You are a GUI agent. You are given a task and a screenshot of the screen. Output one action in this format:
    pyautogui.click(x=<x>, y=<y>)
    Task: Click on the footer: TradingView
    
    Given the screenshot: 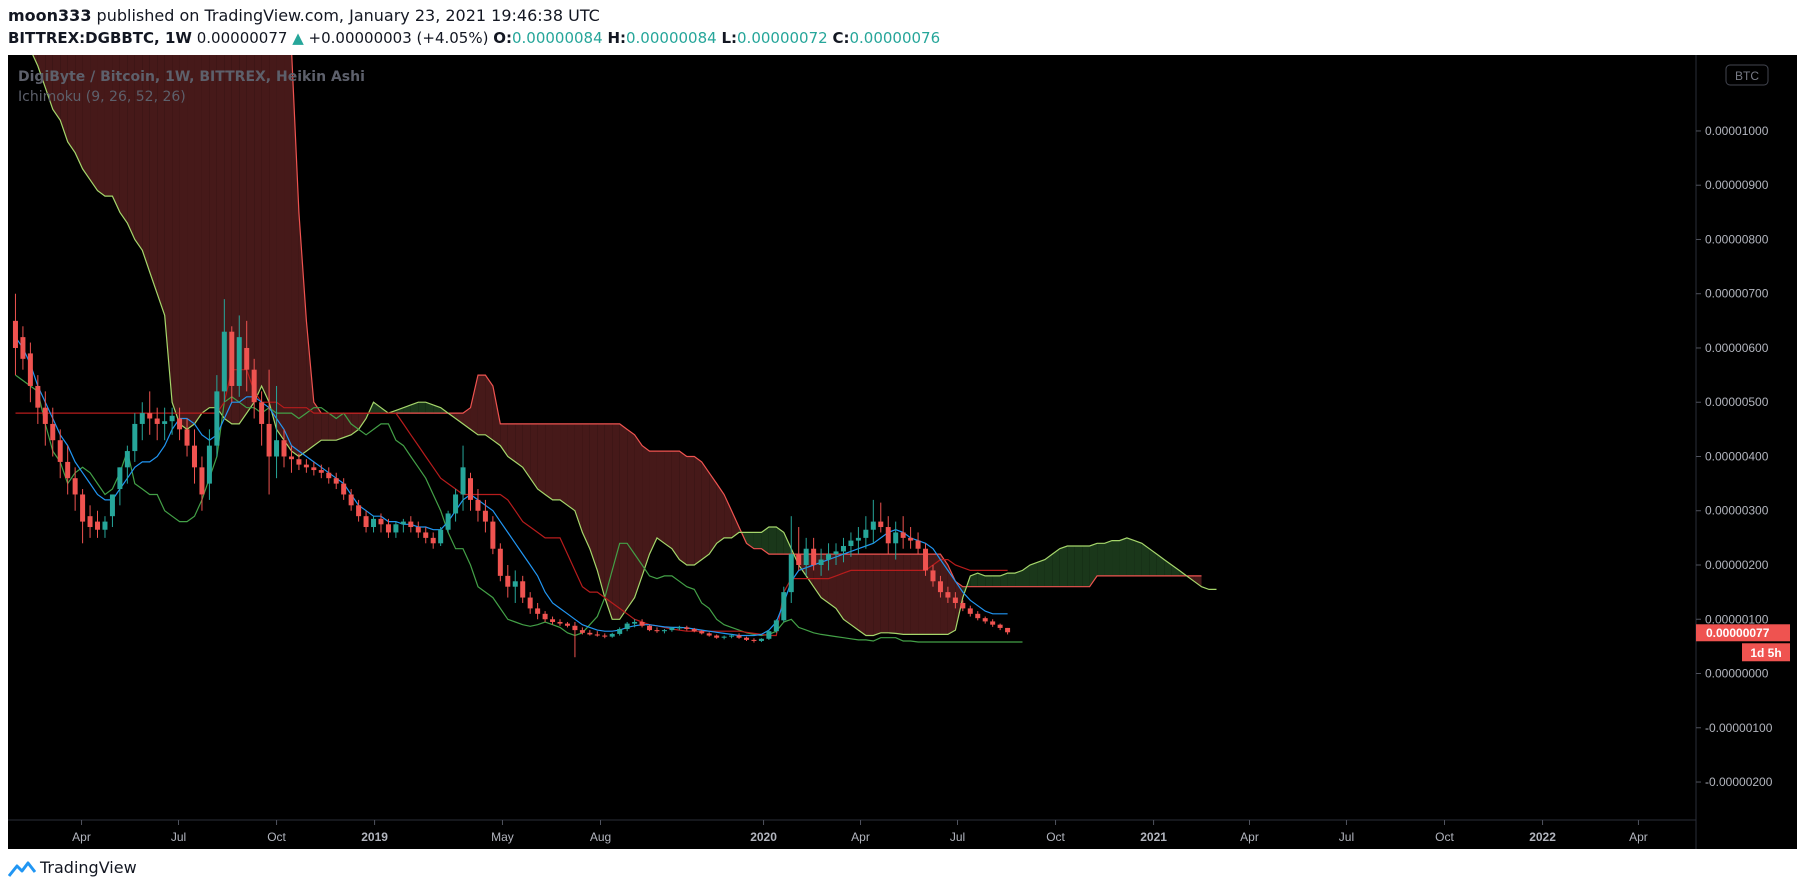 What is the action you would take?
    pyautogui.click(x=72, y=867)
    